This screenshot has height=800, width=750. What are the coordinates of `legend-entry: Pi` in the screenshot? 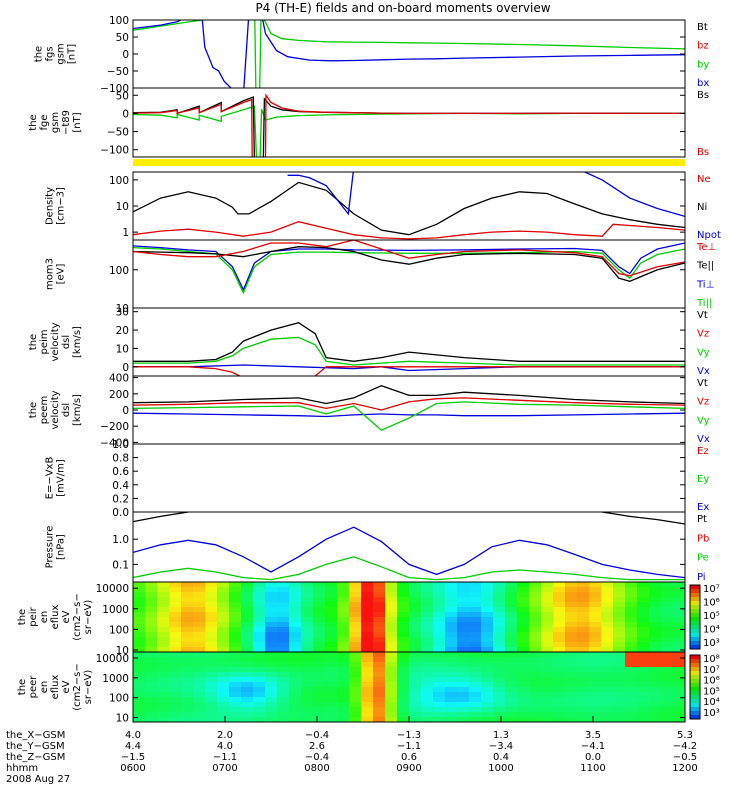 It's located at (701, 577).